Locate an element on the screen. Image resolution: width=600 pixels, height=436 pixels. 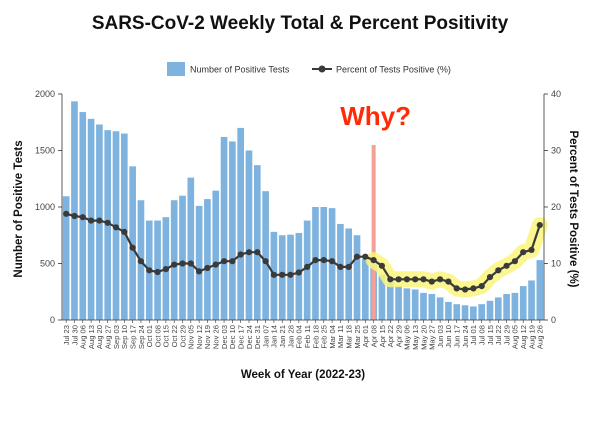
right-tick-label: 20 is located at coordinates (556, 207).